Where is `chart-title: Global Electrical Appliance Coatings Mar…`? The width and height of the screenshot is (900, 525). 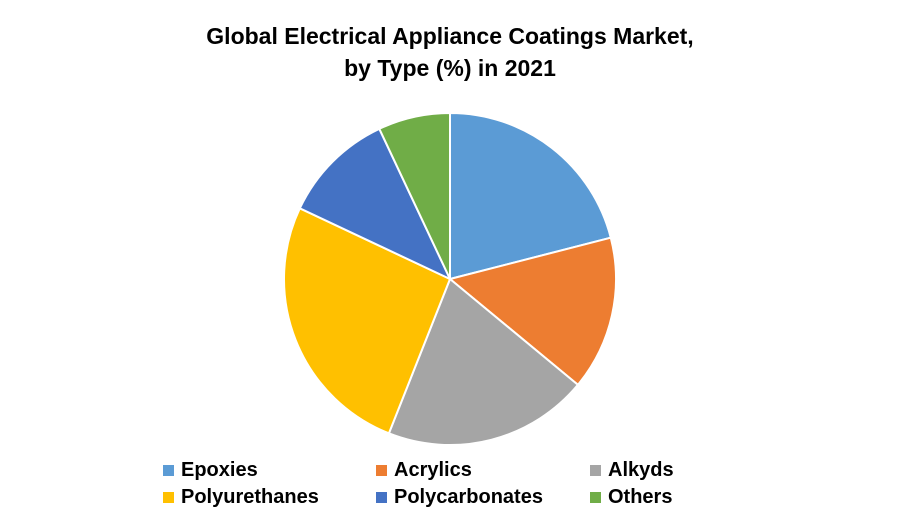 chart-title: Global Electrical Appliance Coatings Mar… is located at coordinates (450, 52).